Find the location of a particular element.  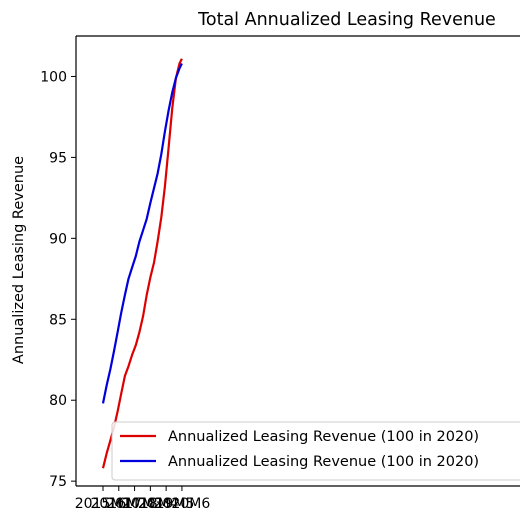

y-tick-label: 100 is located at coordinates (53, 77).